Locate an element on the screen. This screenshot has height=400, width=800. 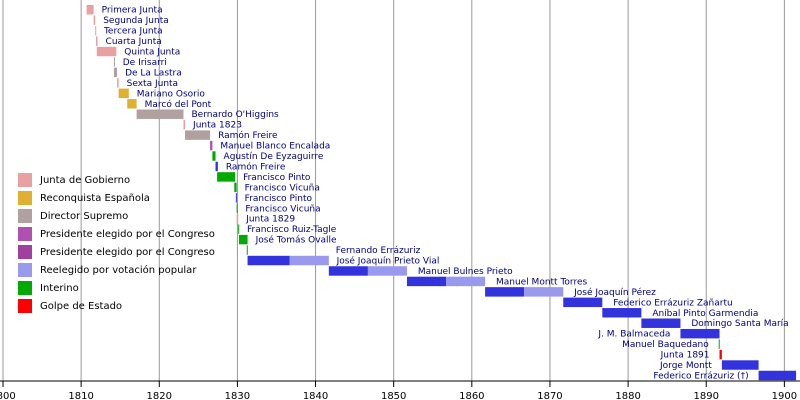
term-label: Tercera Junta is located at coordinates (133, 32).